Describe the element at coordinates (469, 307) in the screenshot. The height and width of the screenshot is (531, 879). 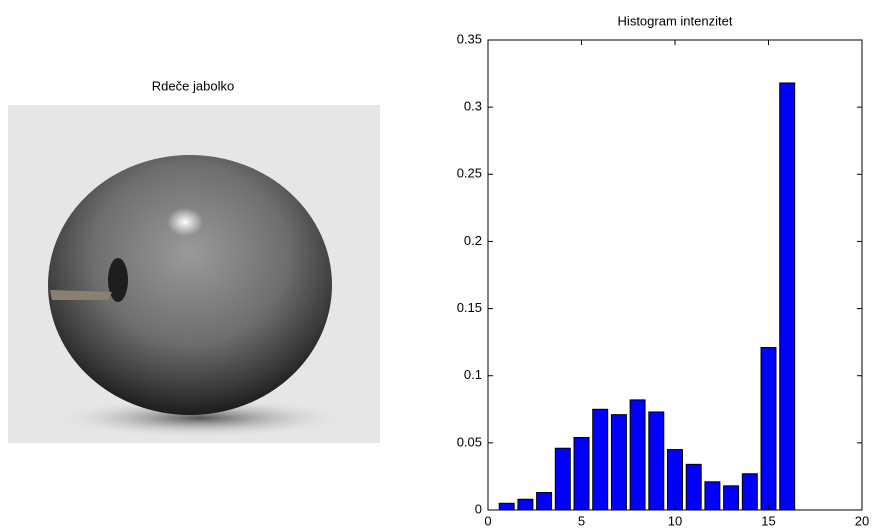
I see `y-tick-label: 0.15` at that location.